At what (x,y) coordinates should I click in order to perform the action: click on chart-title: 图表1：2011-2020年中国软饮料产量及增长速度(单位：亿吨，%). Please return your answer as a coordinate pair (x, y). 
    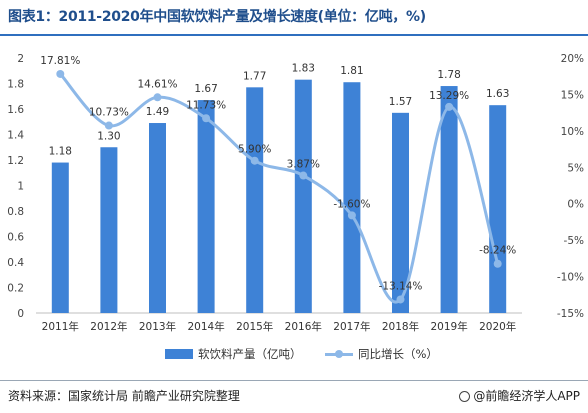
    Looking at the image, I should click on (217, 17).